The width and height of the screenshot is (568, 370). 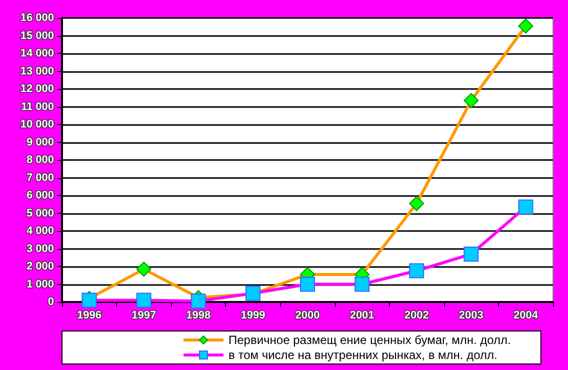 What do you see at coordinates (37, 54) in the screenshot?
I see `y-tick-label: 14 000` at bounding box center [37, 54].